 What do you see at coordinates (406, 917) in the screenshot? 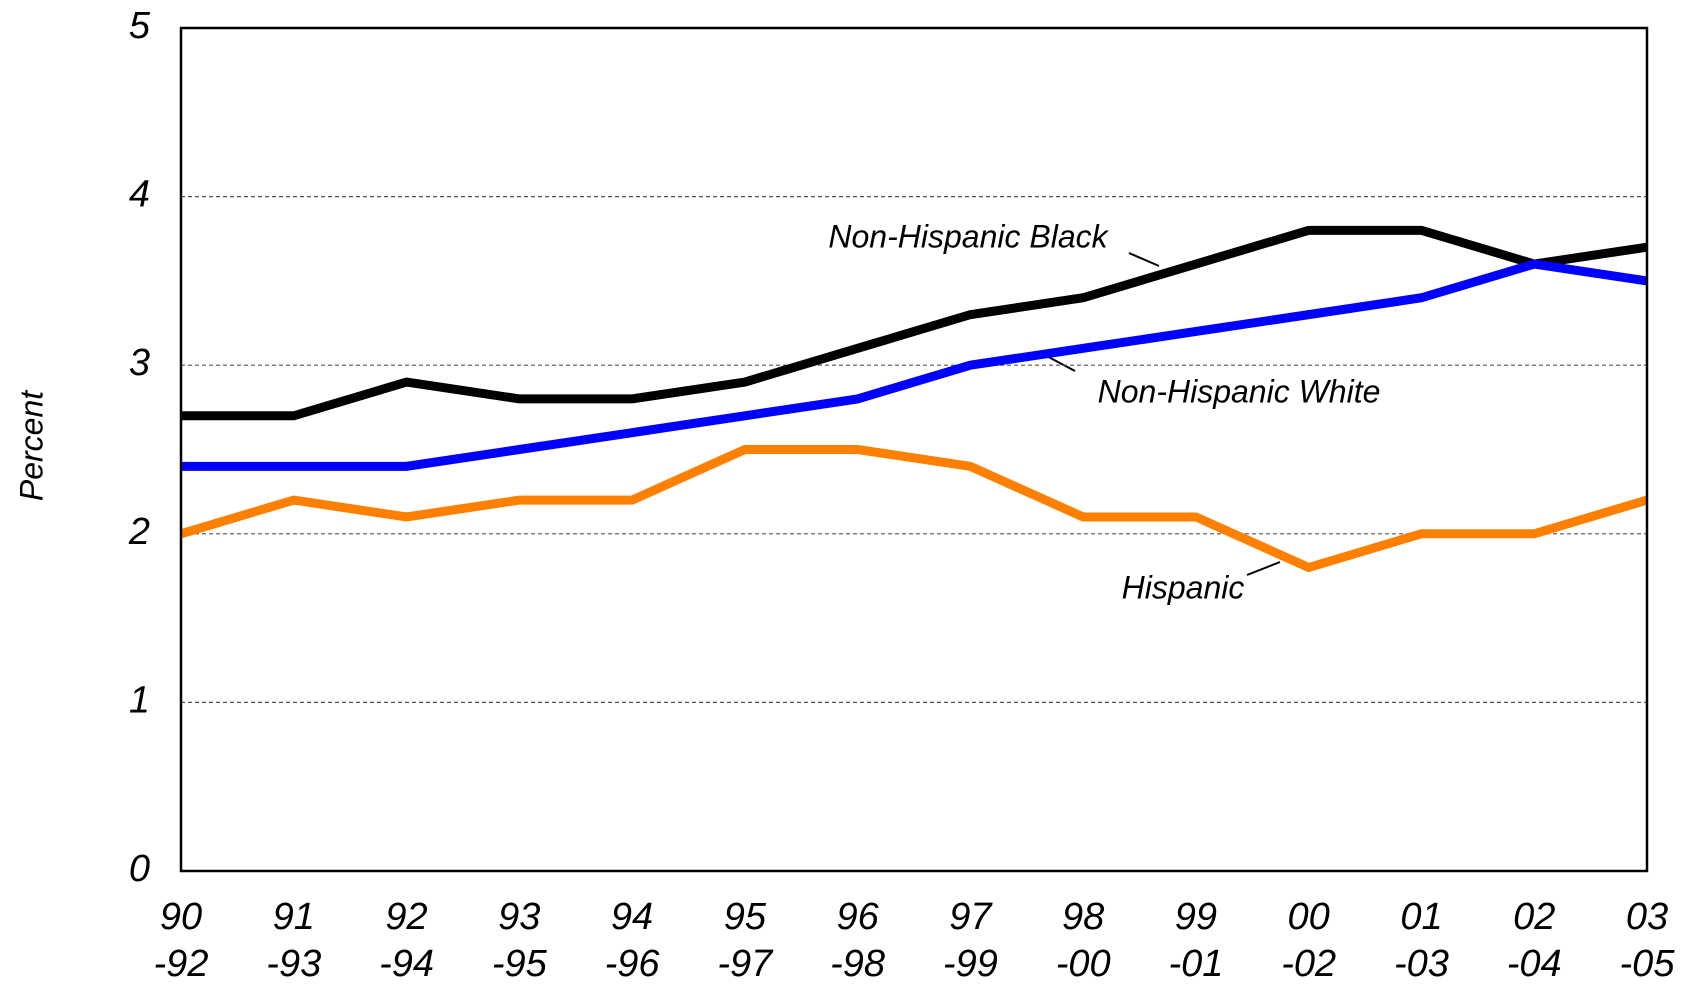
I see `x-tick-label: 92` at bounding box center [406, 917].